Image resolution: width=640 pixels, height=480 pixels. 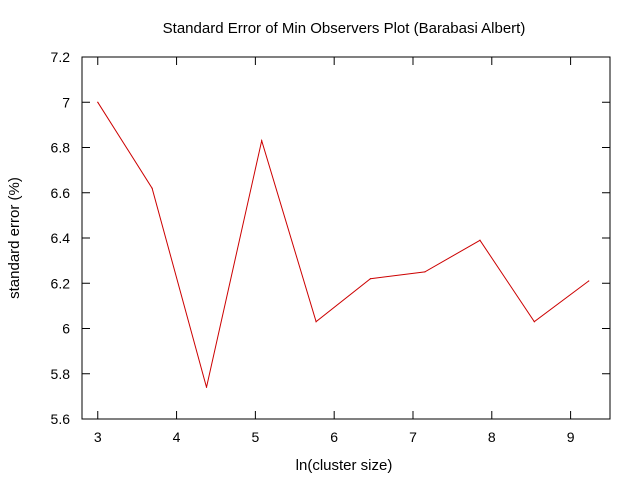 I want to click on y-tick-label: 6.6, so click(x=61, y=193).